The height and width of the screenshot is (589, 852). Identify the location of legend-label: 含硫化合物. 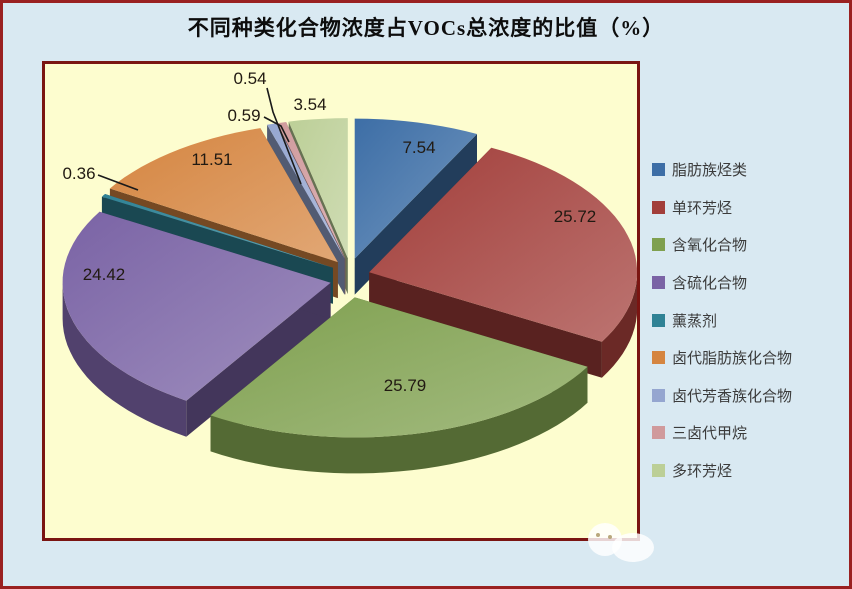
(710, 284).